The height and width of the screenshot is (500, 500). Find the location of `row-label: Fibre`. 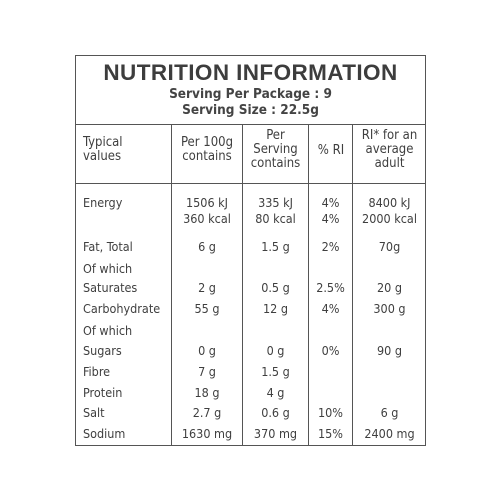

row-label: Fibre is located at coordinates (97, 371).